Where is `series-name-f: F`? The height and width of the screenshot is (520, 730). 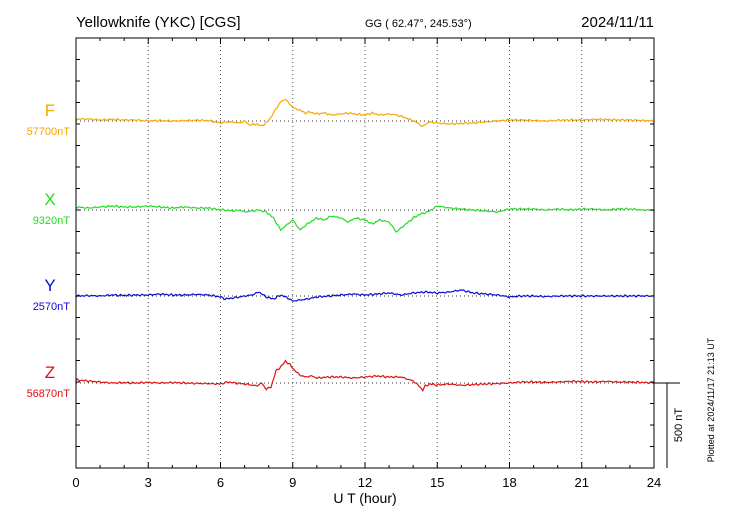
series-name-f: F is located at coordinates (50, 110).